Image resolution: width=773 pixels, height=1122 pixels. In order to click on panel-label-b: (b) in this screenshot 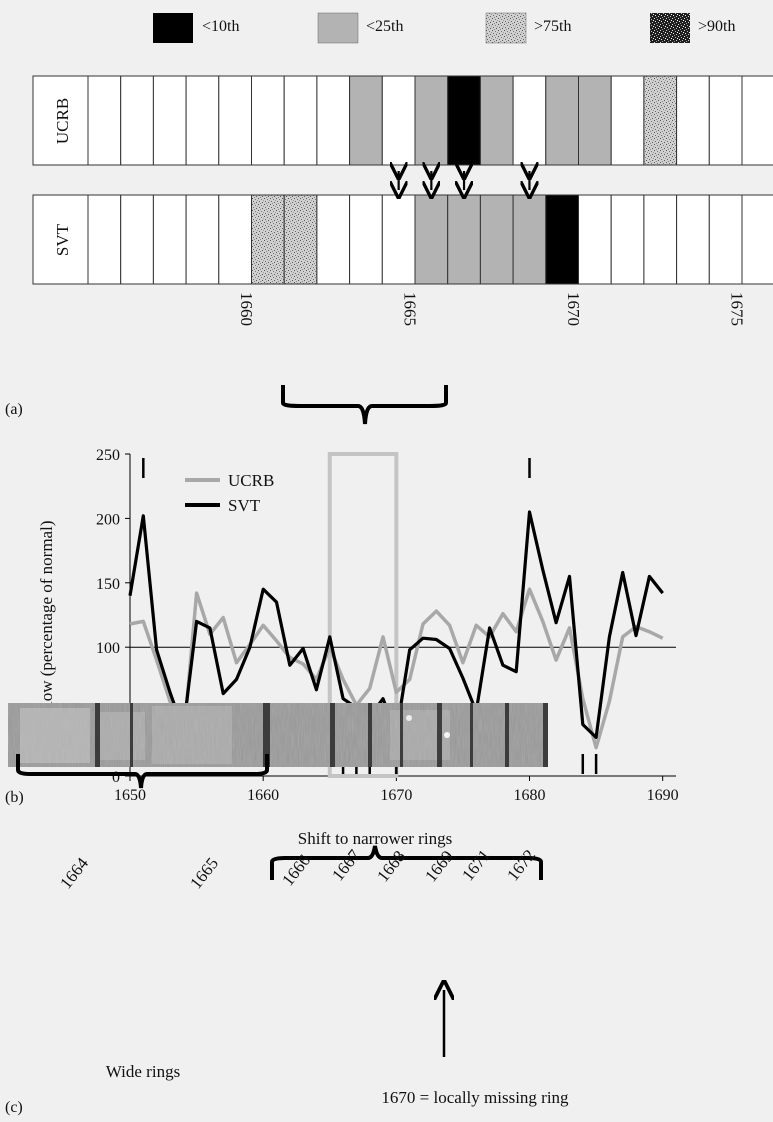, I will do `click(14, 797)`.